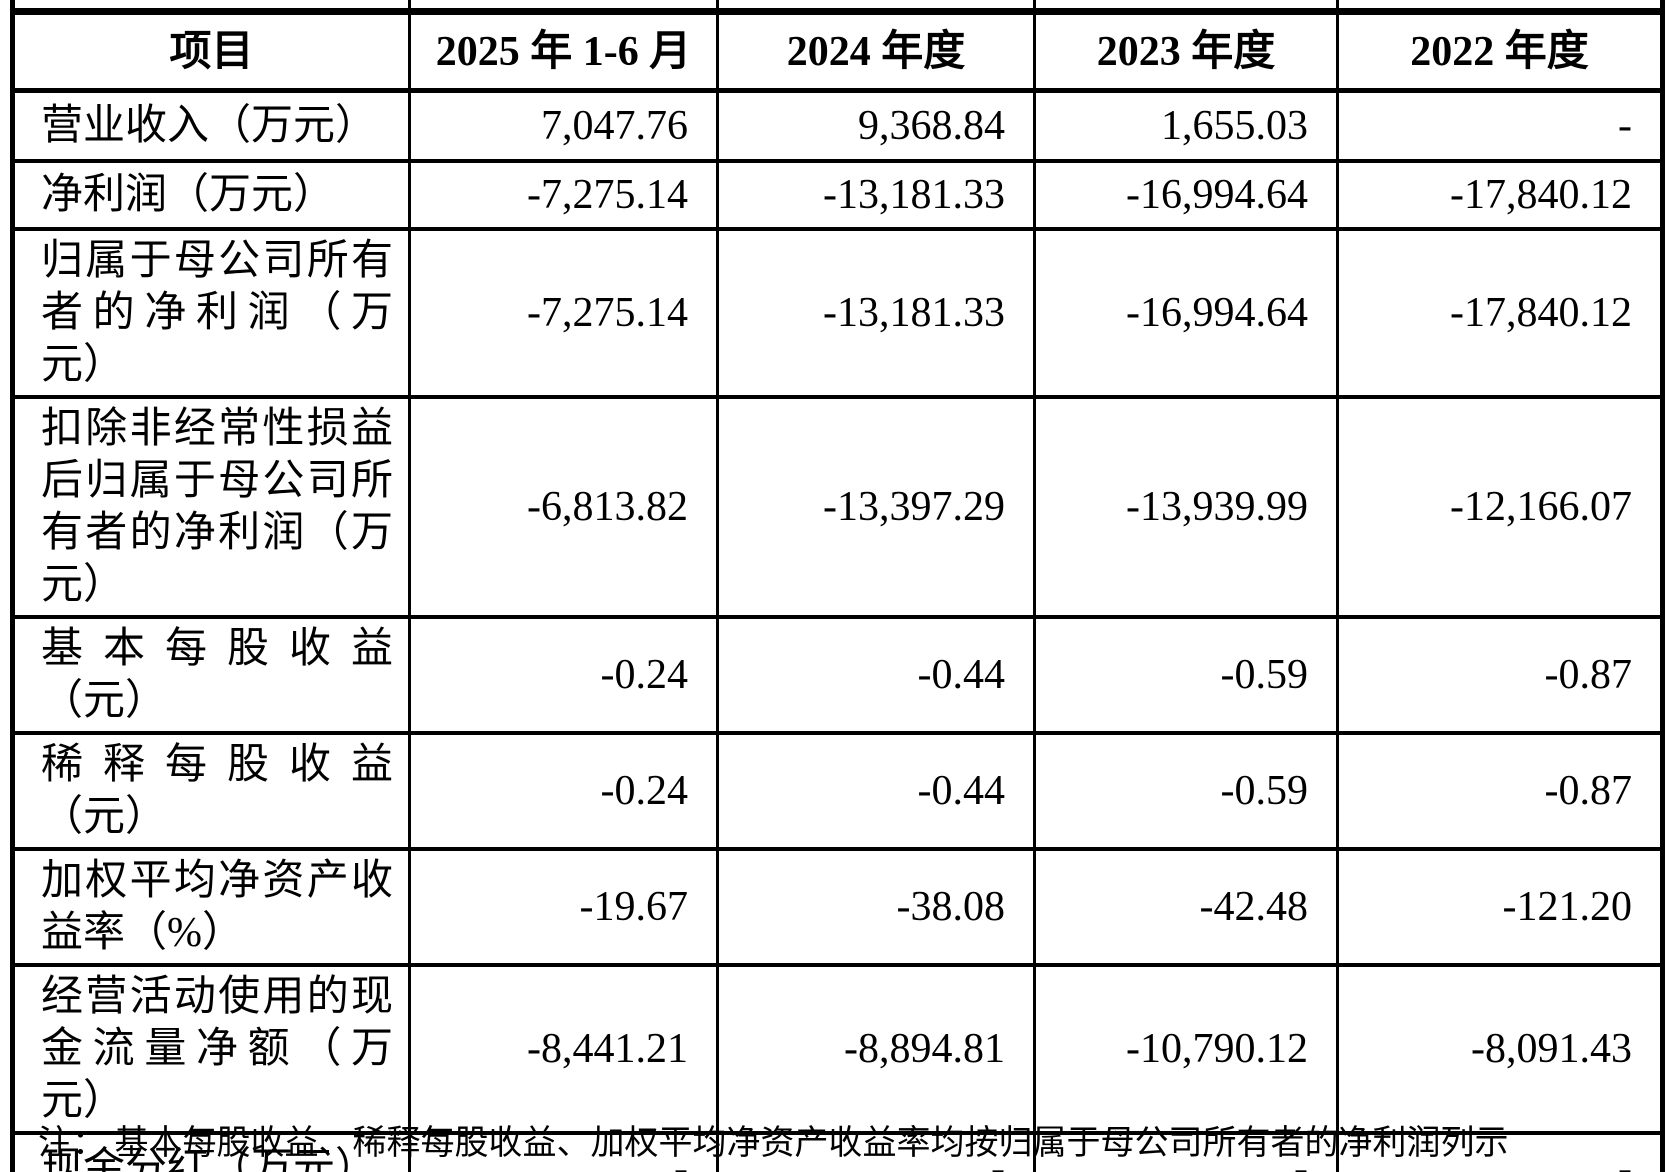  What do you see at coordinates (1500, 506) in the screenshot?
I see `value-cell: -12,166.07` at bounding box center [1500, 506].